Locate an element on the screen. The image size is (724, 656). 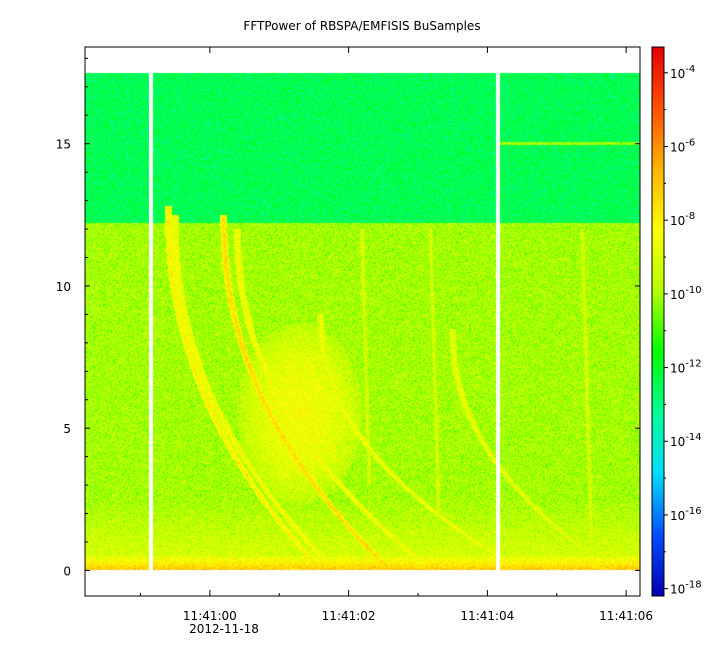
x-tick-label: 11:41:06 is located at coordinates (626, 616).